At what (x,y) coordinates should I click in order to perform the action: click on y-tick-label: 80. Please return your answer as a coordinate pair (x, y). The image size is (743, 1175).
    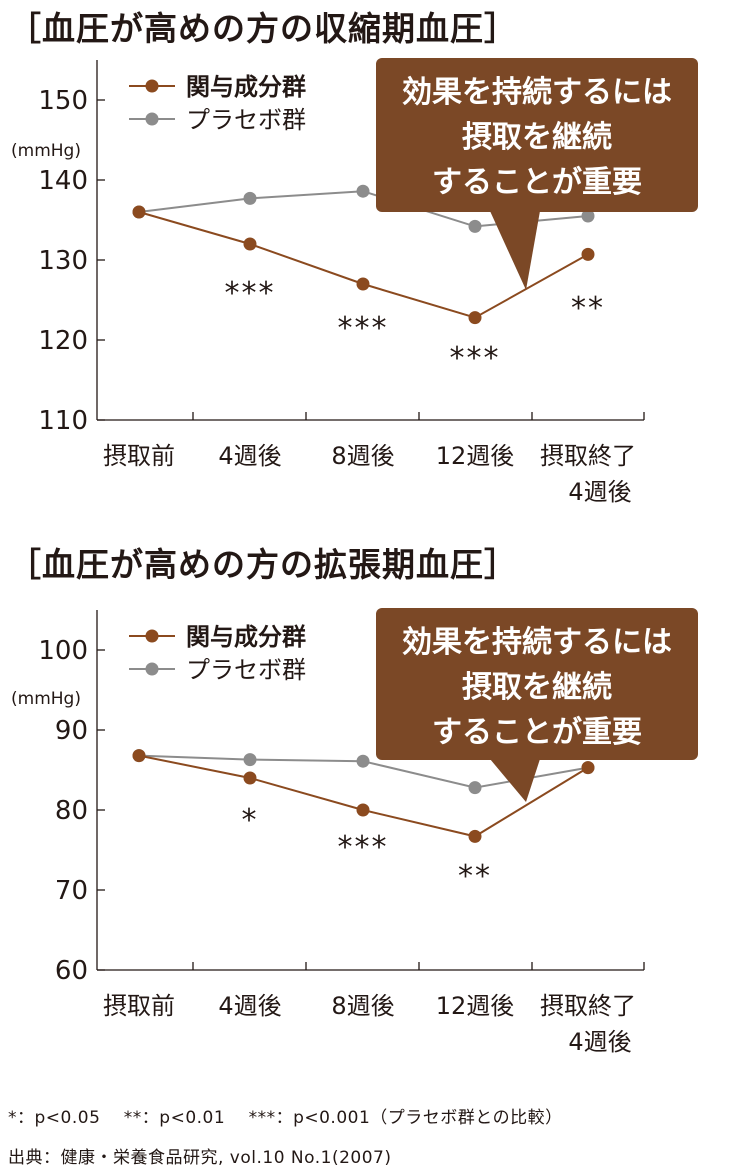
    Looking at the image, I should click on (71, 811).